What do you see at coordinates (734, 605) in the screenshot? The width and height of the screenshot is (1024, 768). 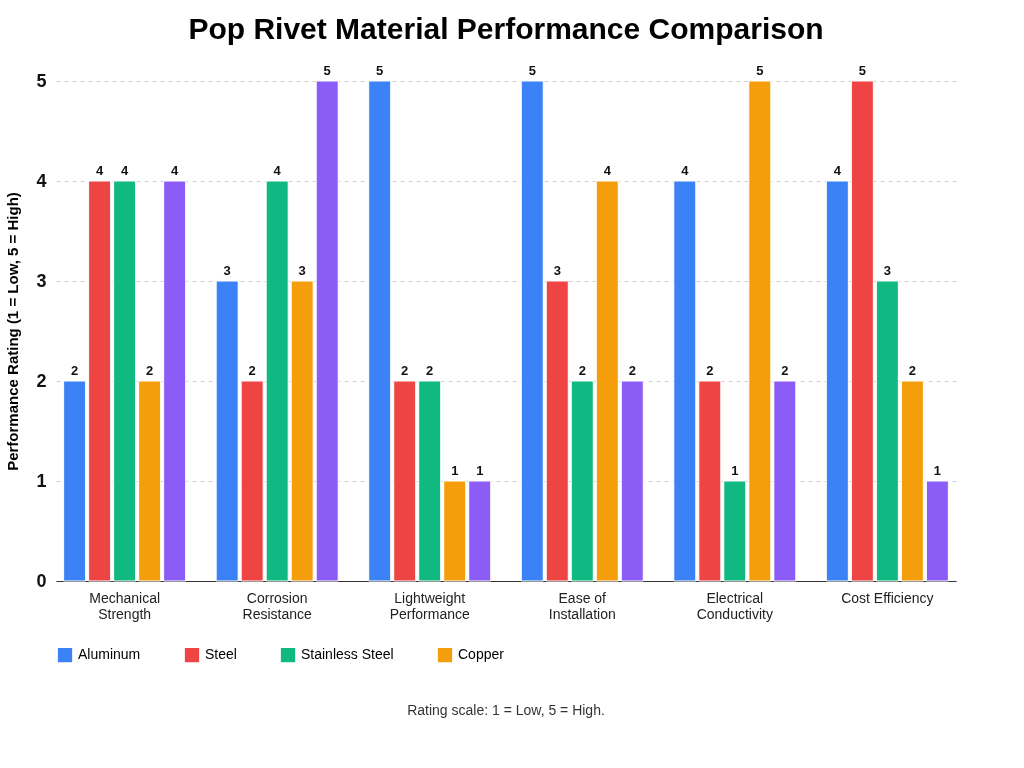 I see `x-tick-label: Electrical Conductivity` at bounding box center [734, 605].